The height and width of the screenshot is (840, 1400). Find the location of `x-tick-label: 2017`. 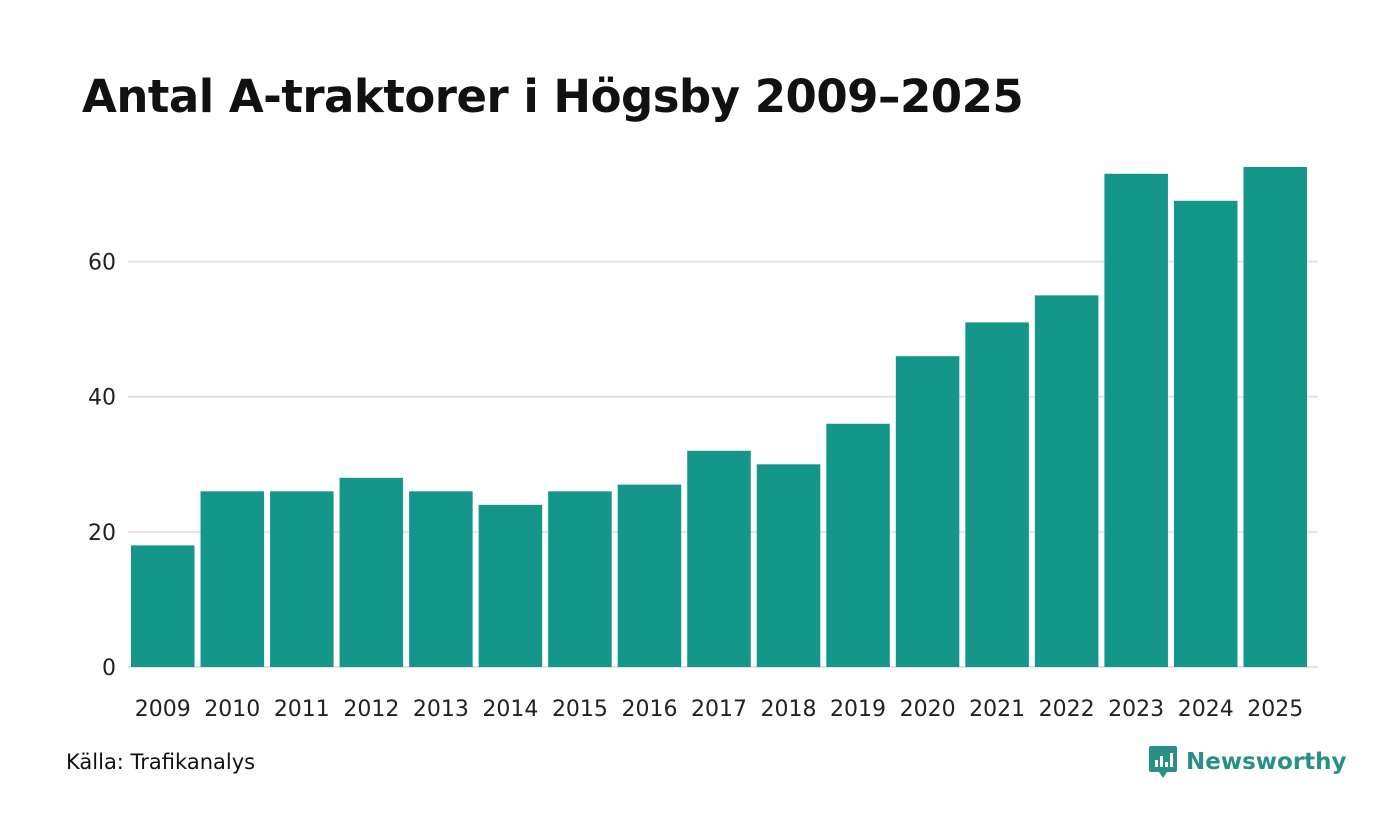

x-tick-label: 2017 is located at coordinates (719, 709).